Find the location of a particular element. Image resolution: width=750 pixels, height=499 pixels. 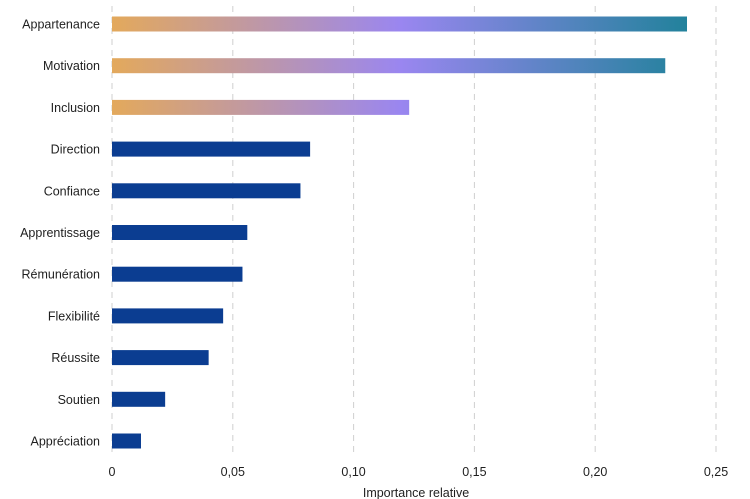

category-label: Inclusion is located at coordinates (75, 108).